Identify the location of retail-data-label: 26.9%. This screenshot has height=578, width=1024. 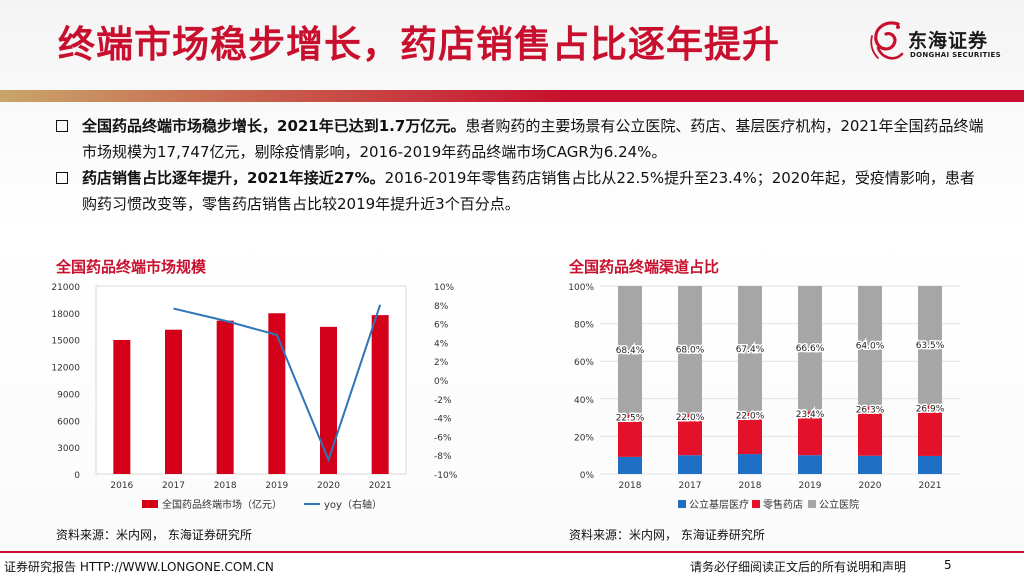
(930, 409).